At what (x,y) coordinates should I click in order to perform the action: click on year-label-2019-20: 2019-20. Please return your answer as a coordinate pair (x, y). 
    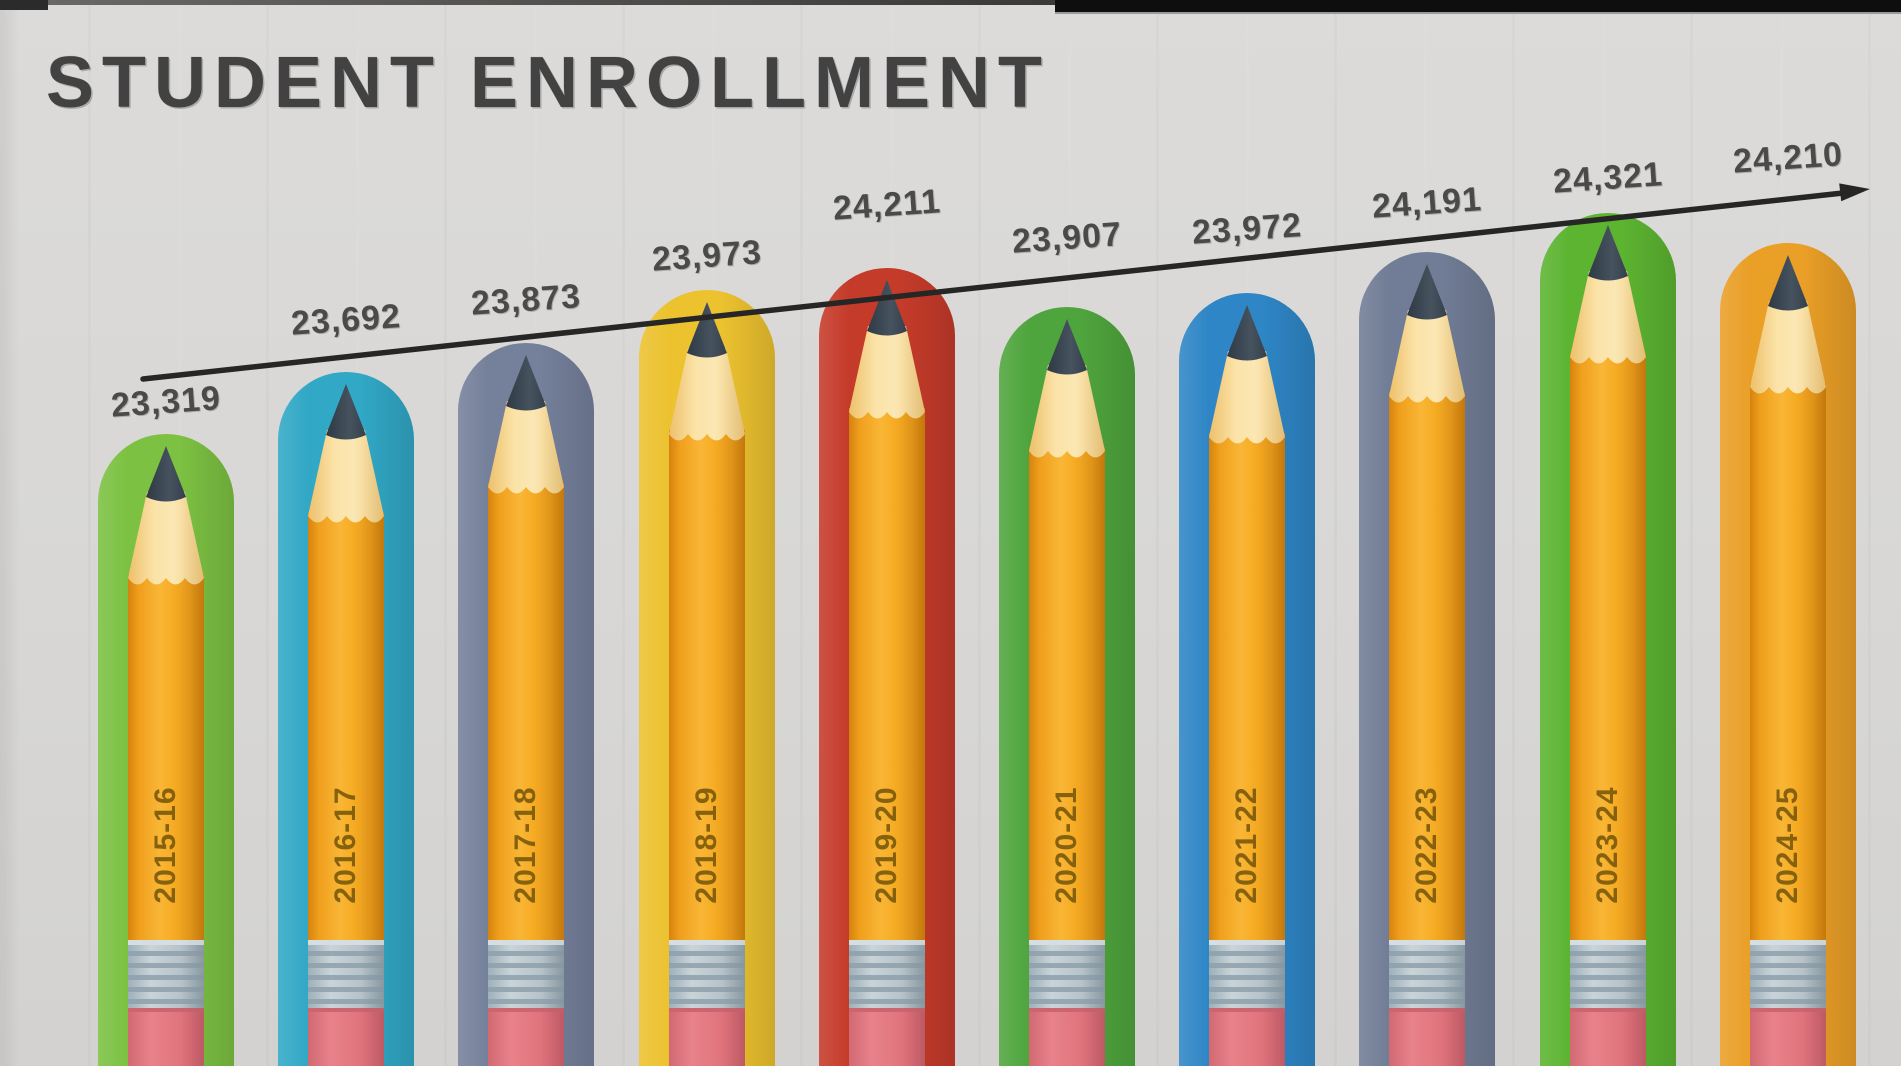
    Looking at the image, I should click on (886, 845).